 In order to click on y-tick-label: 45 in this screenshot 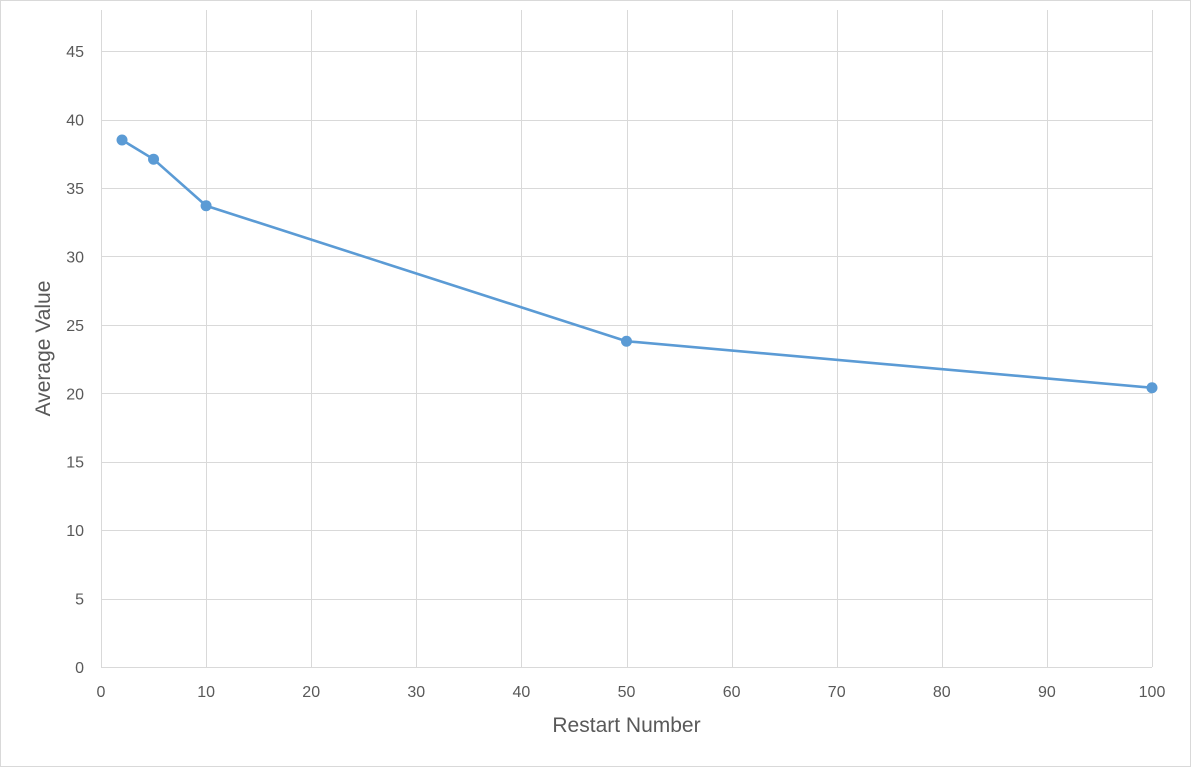, I will do `click(75, 52)`.